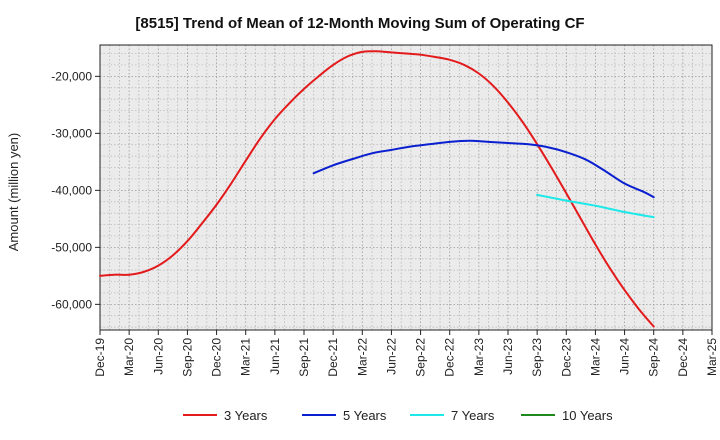 This screenshot has width=720, height=440. What do you see at coordinates (158, 356) in the screenshot?
I see `x-tick-label: Jun-20` at bounding box center [158, 356].